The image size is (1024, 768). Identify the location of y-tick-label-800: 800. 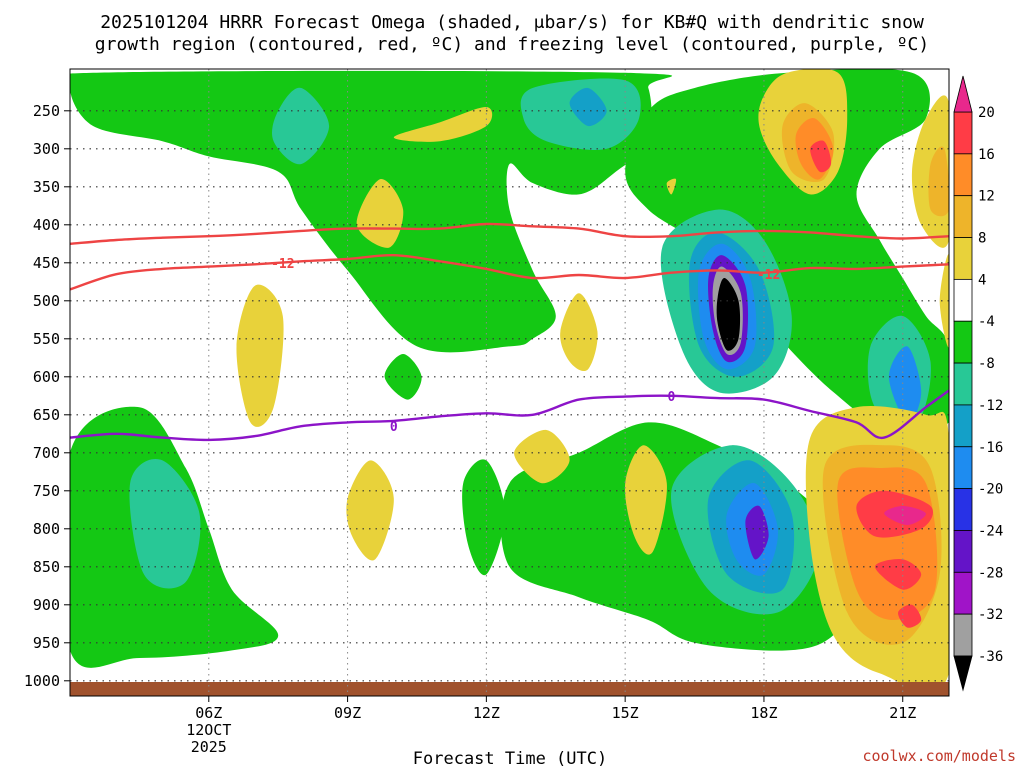
(46, 529).